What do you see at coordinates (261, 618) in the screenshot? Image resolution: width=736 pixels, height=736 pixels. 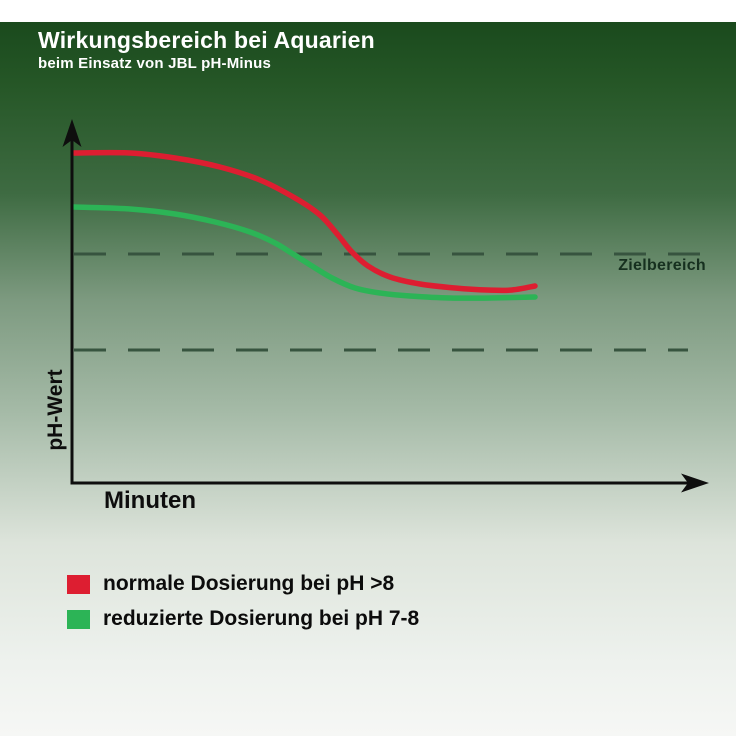 I see `legend-label: reduzierte Dosierung bei pH 7-8` at bounding box center [261, 618].